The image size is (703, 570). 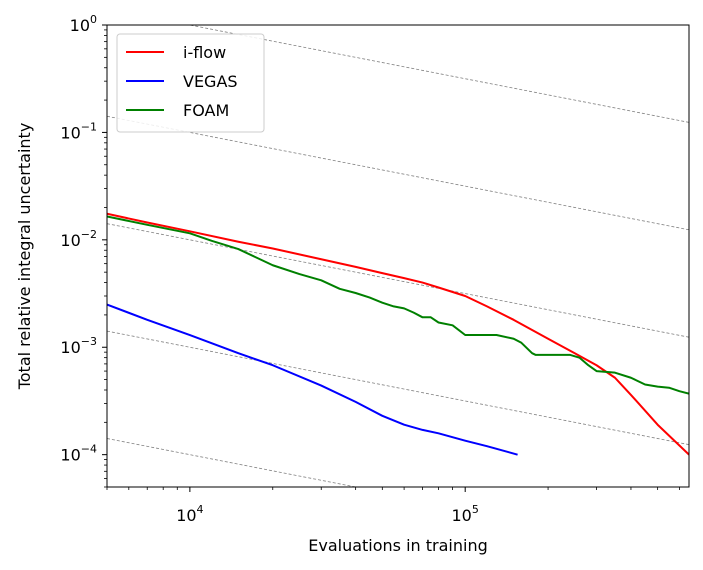 I want to click on y-tick-label: 10⁰, so click(x=83, y=24).